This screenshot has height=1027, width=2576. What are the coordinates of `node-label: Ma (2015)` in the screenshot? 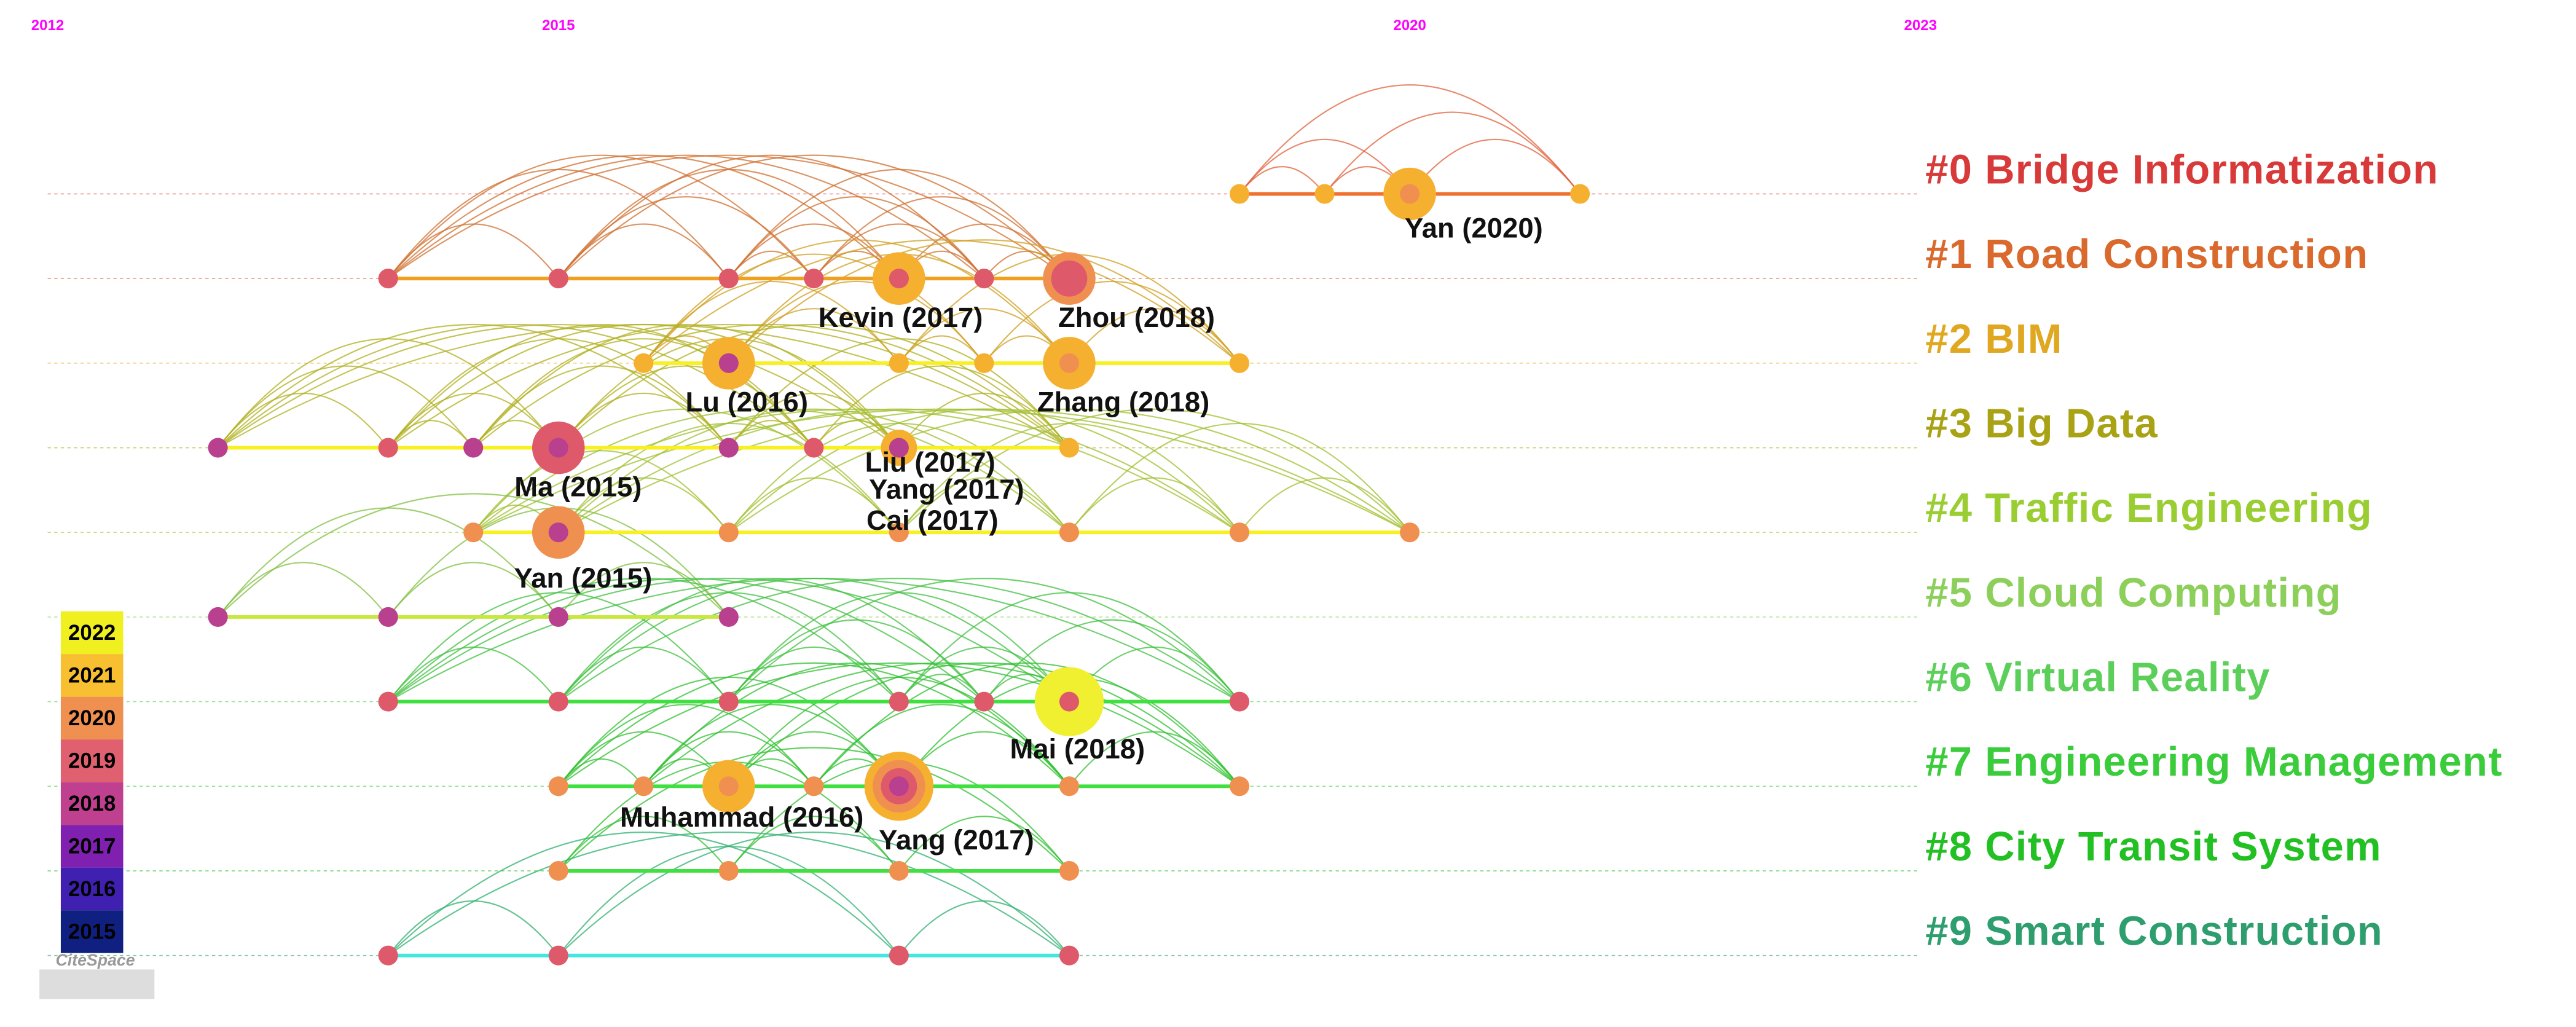 It's located at (578, 486).